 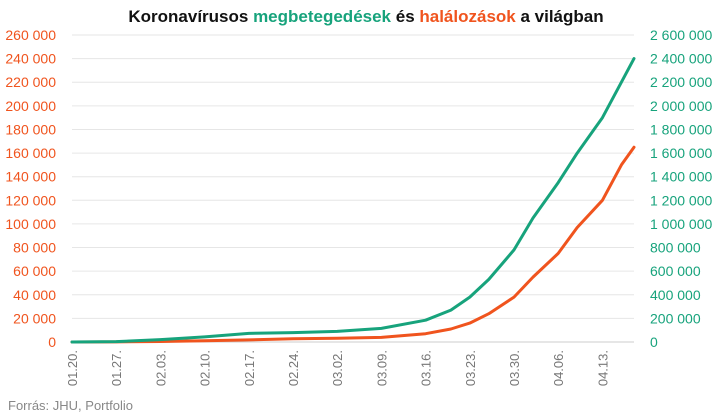 I want to click on title-part-plain: Koronavírusos, so click(x=190, y=16).